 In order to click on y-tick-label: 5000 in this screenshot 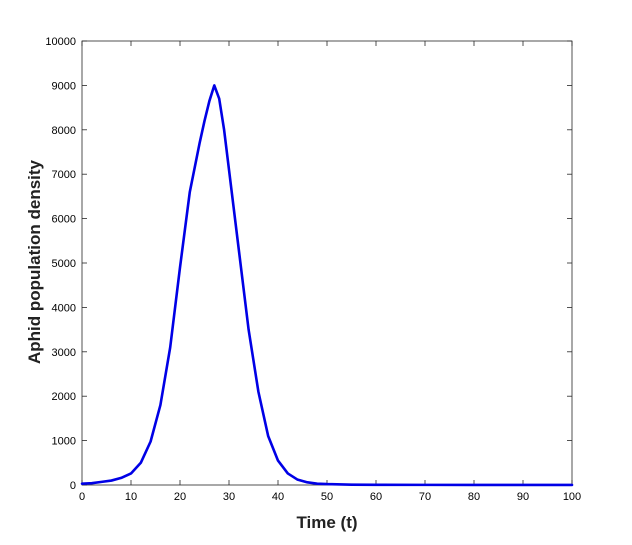, I will do `click(64, 264)`.